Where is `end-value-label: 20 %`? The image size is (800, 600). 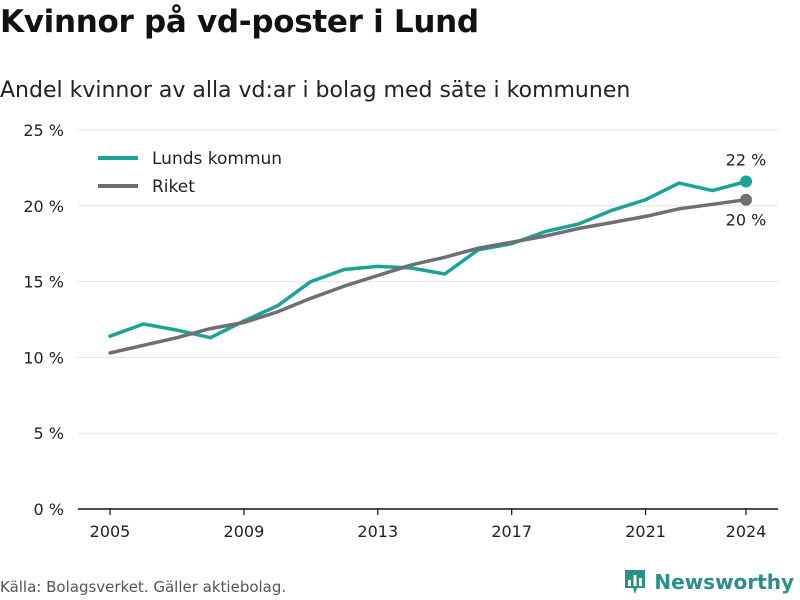
end-value-label: 20 % is located at coordinates (746, 220).